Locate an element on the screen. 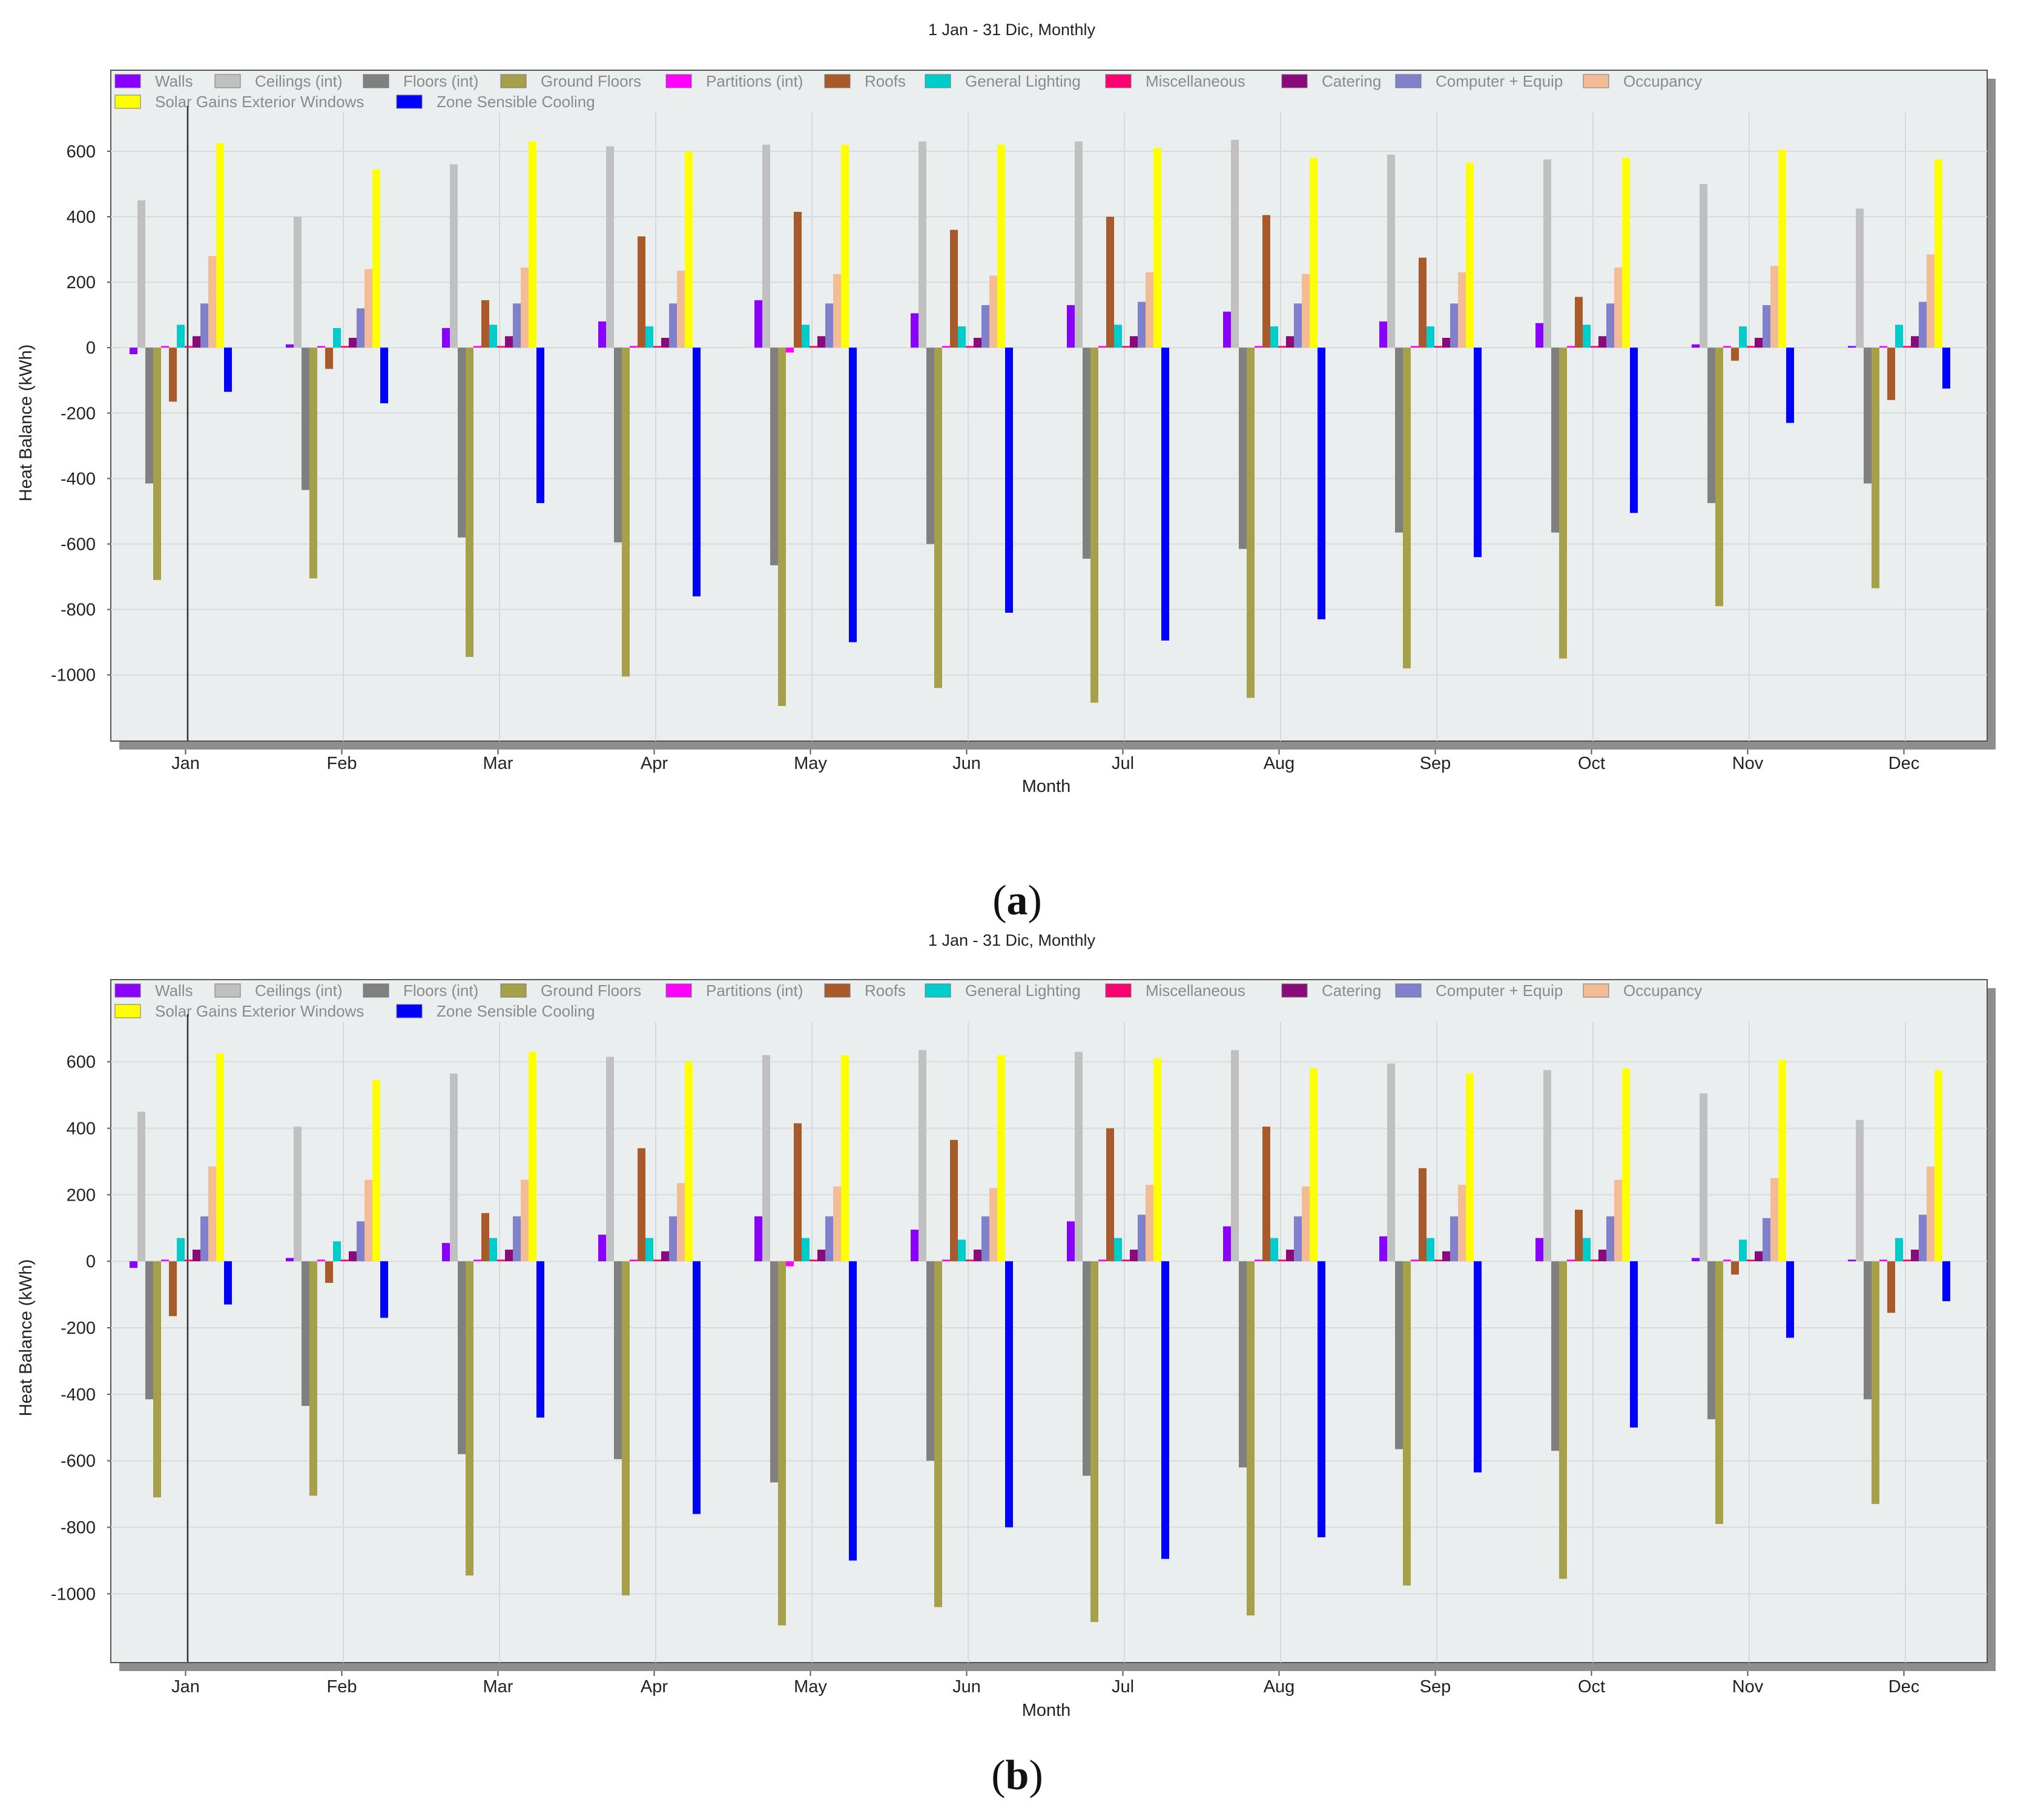 The width and height of the screenshot is (2035, 1820). legend-label: Floors (int) is located at coordinates (440, 990).